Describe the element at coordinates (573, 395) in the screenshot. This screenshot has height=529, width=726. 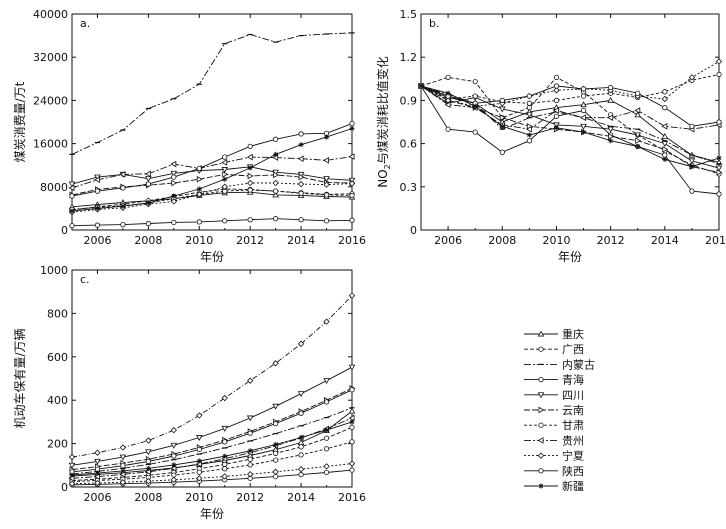
I see `legend-label: 四川` at that location.